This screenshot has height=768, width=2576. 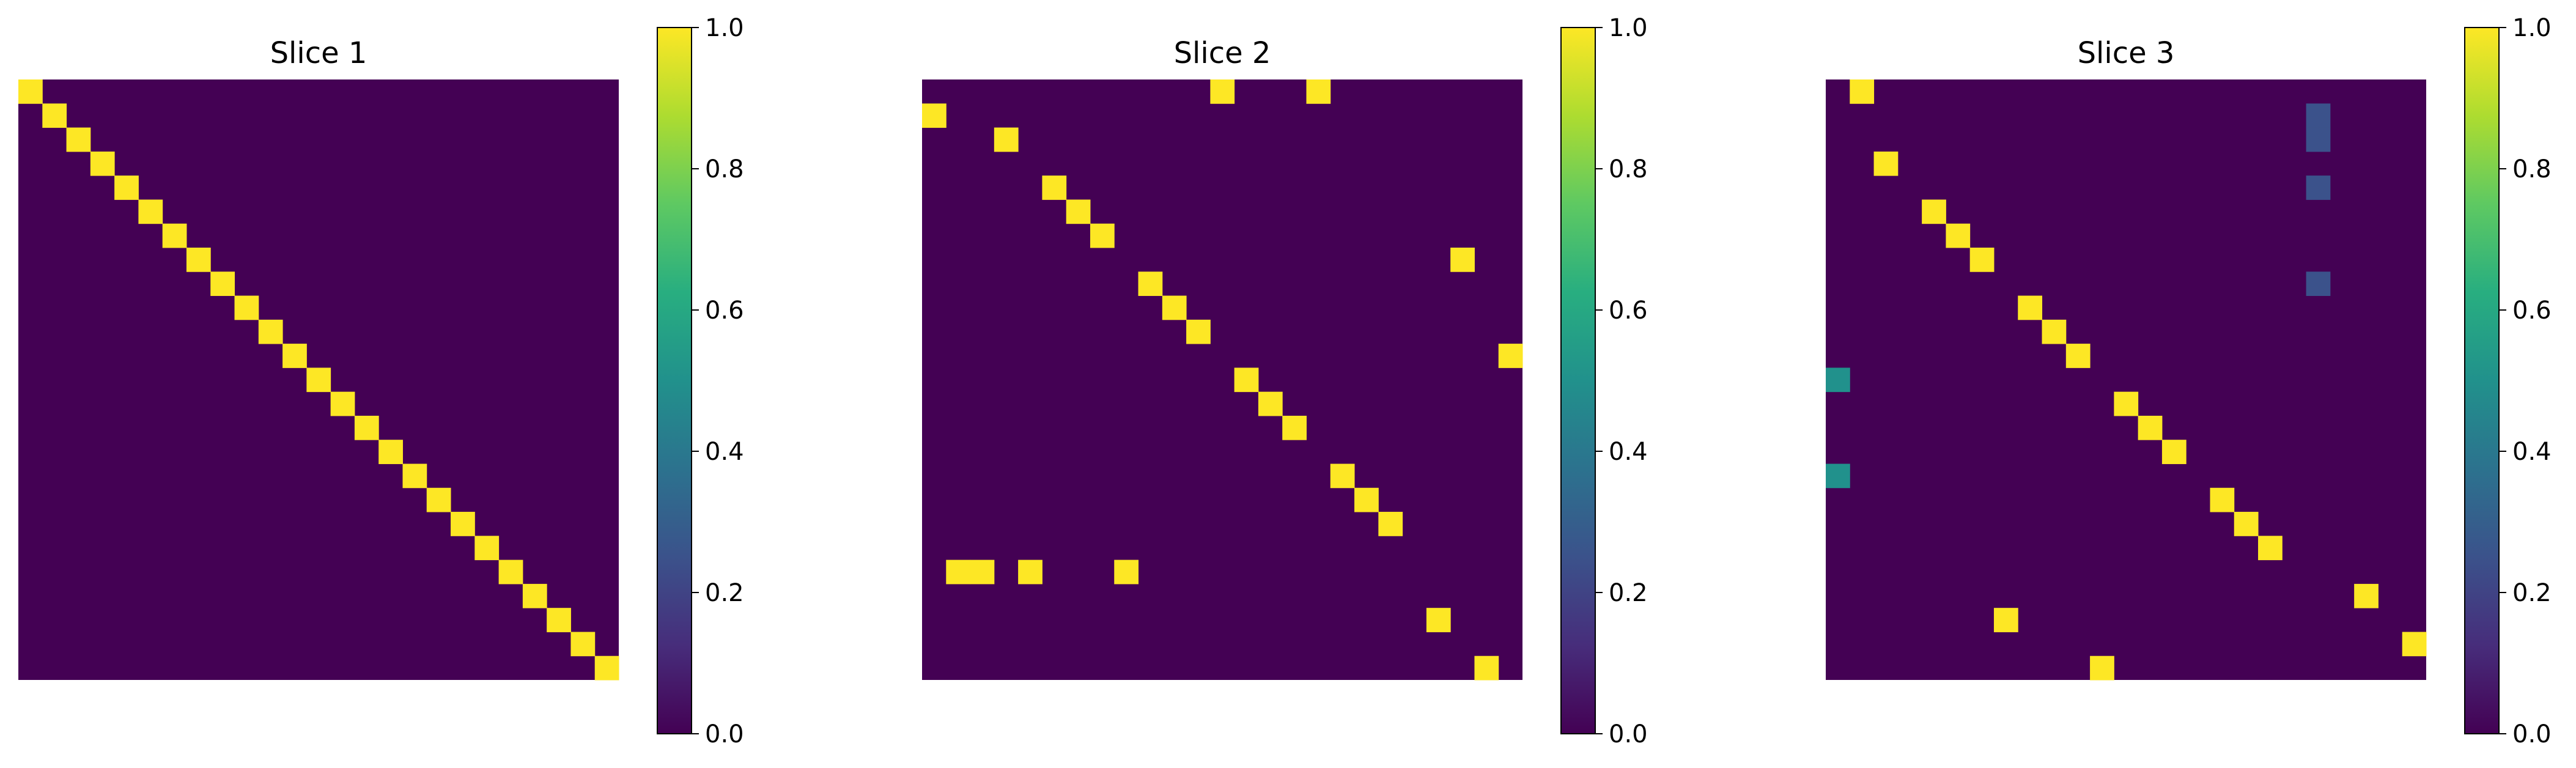 I want to click on panel-title: Slice 2, so click(x=1222, y=53).